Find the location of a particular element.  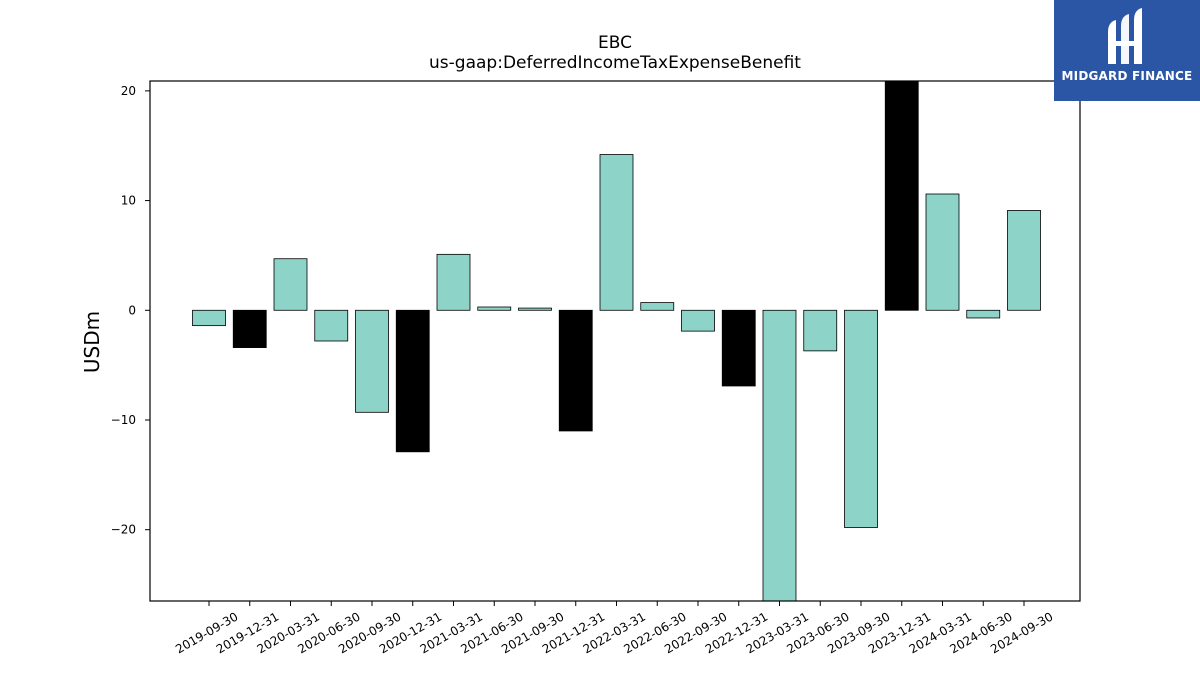

brand-logo-text: MIDGARD FINANCE is located at coordinates (1127, 76).